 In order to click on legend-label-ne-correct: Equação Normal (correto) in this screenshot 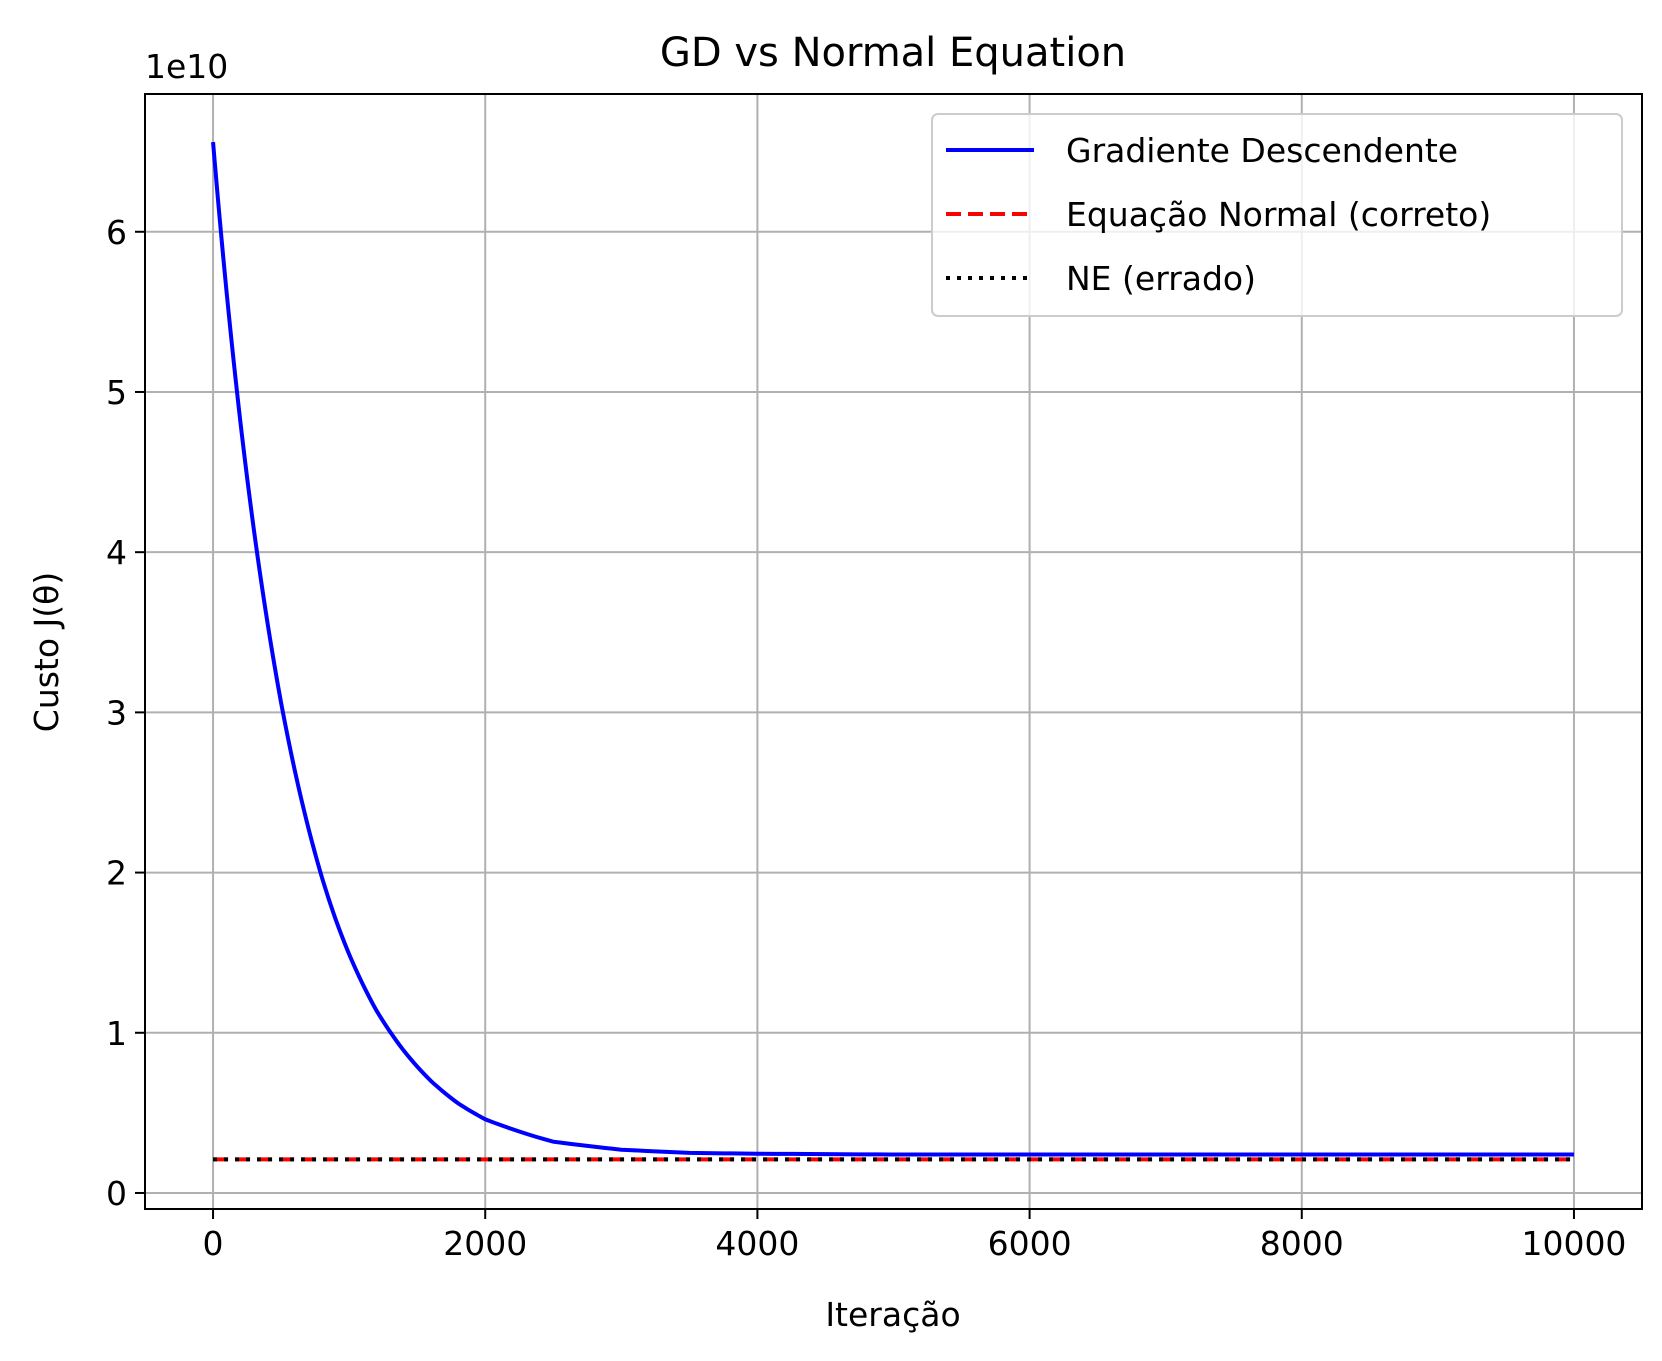, I will do `click(1278, 214)`.